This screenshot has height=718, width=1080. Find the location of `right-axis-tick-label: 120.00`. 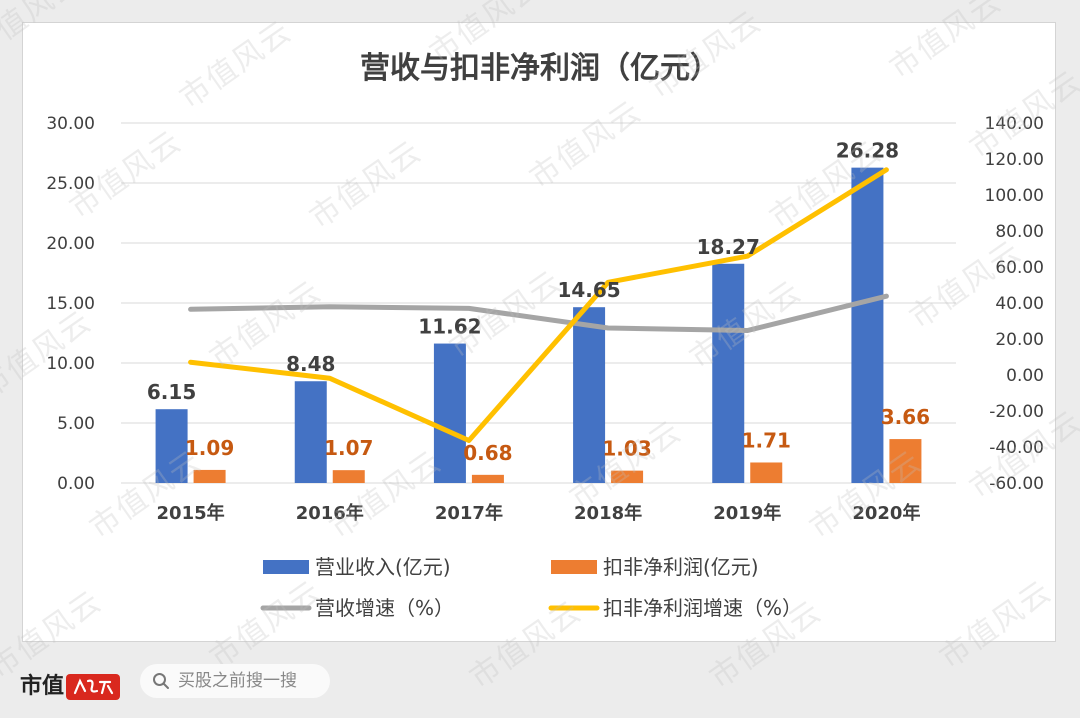

right-axis-tick-label: 120.00 is located at coordinates (1014, 160).